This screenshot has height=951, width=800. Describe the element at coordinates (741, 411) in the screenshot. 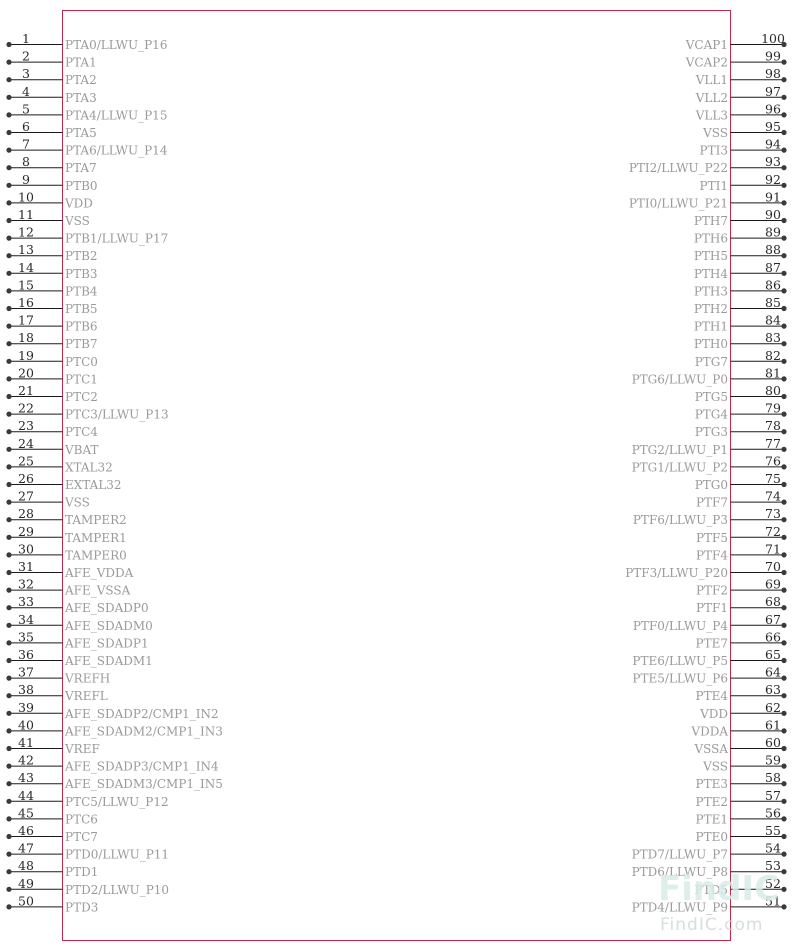

I see `pin-79: 79 PTG4` at that location.